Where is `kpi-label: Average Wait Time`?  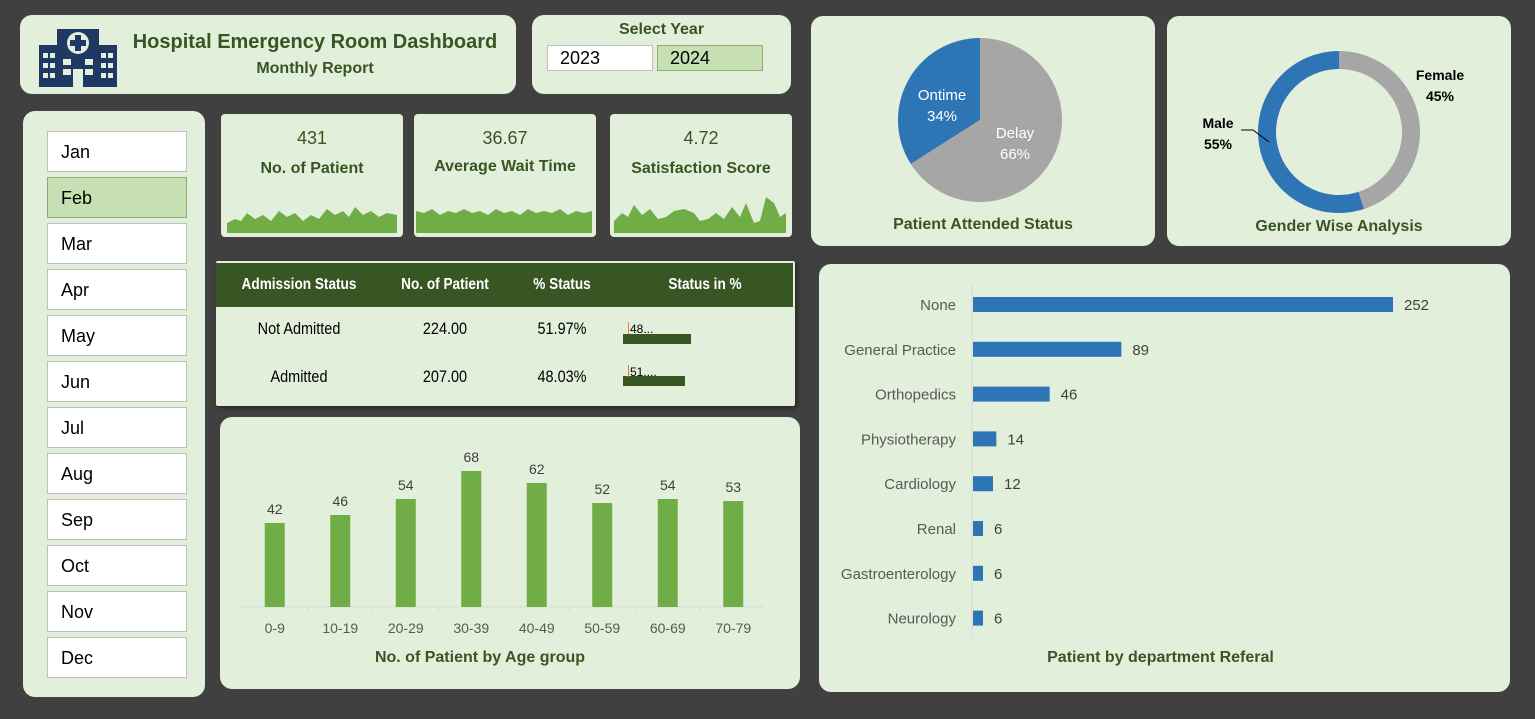
kpi-label: Average Wait Time is located at coordinates (505, 166).